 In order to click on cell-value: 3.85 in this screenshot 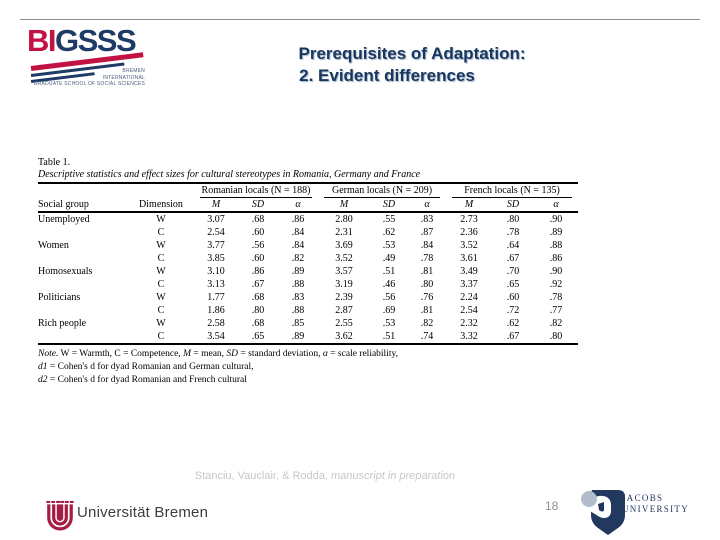, I will do `click(216, 258)`.